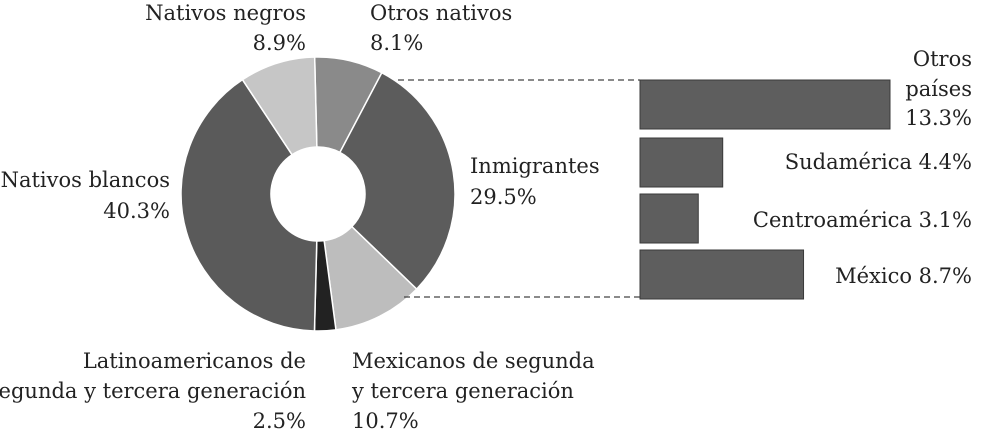 This screenshot has width=982, height=434. What do you see at coordinates (194, 361) in the screenshot?
I see `label-latinoamericanos-line1: Latinoamericanos de` at bounding box center [194, 361].